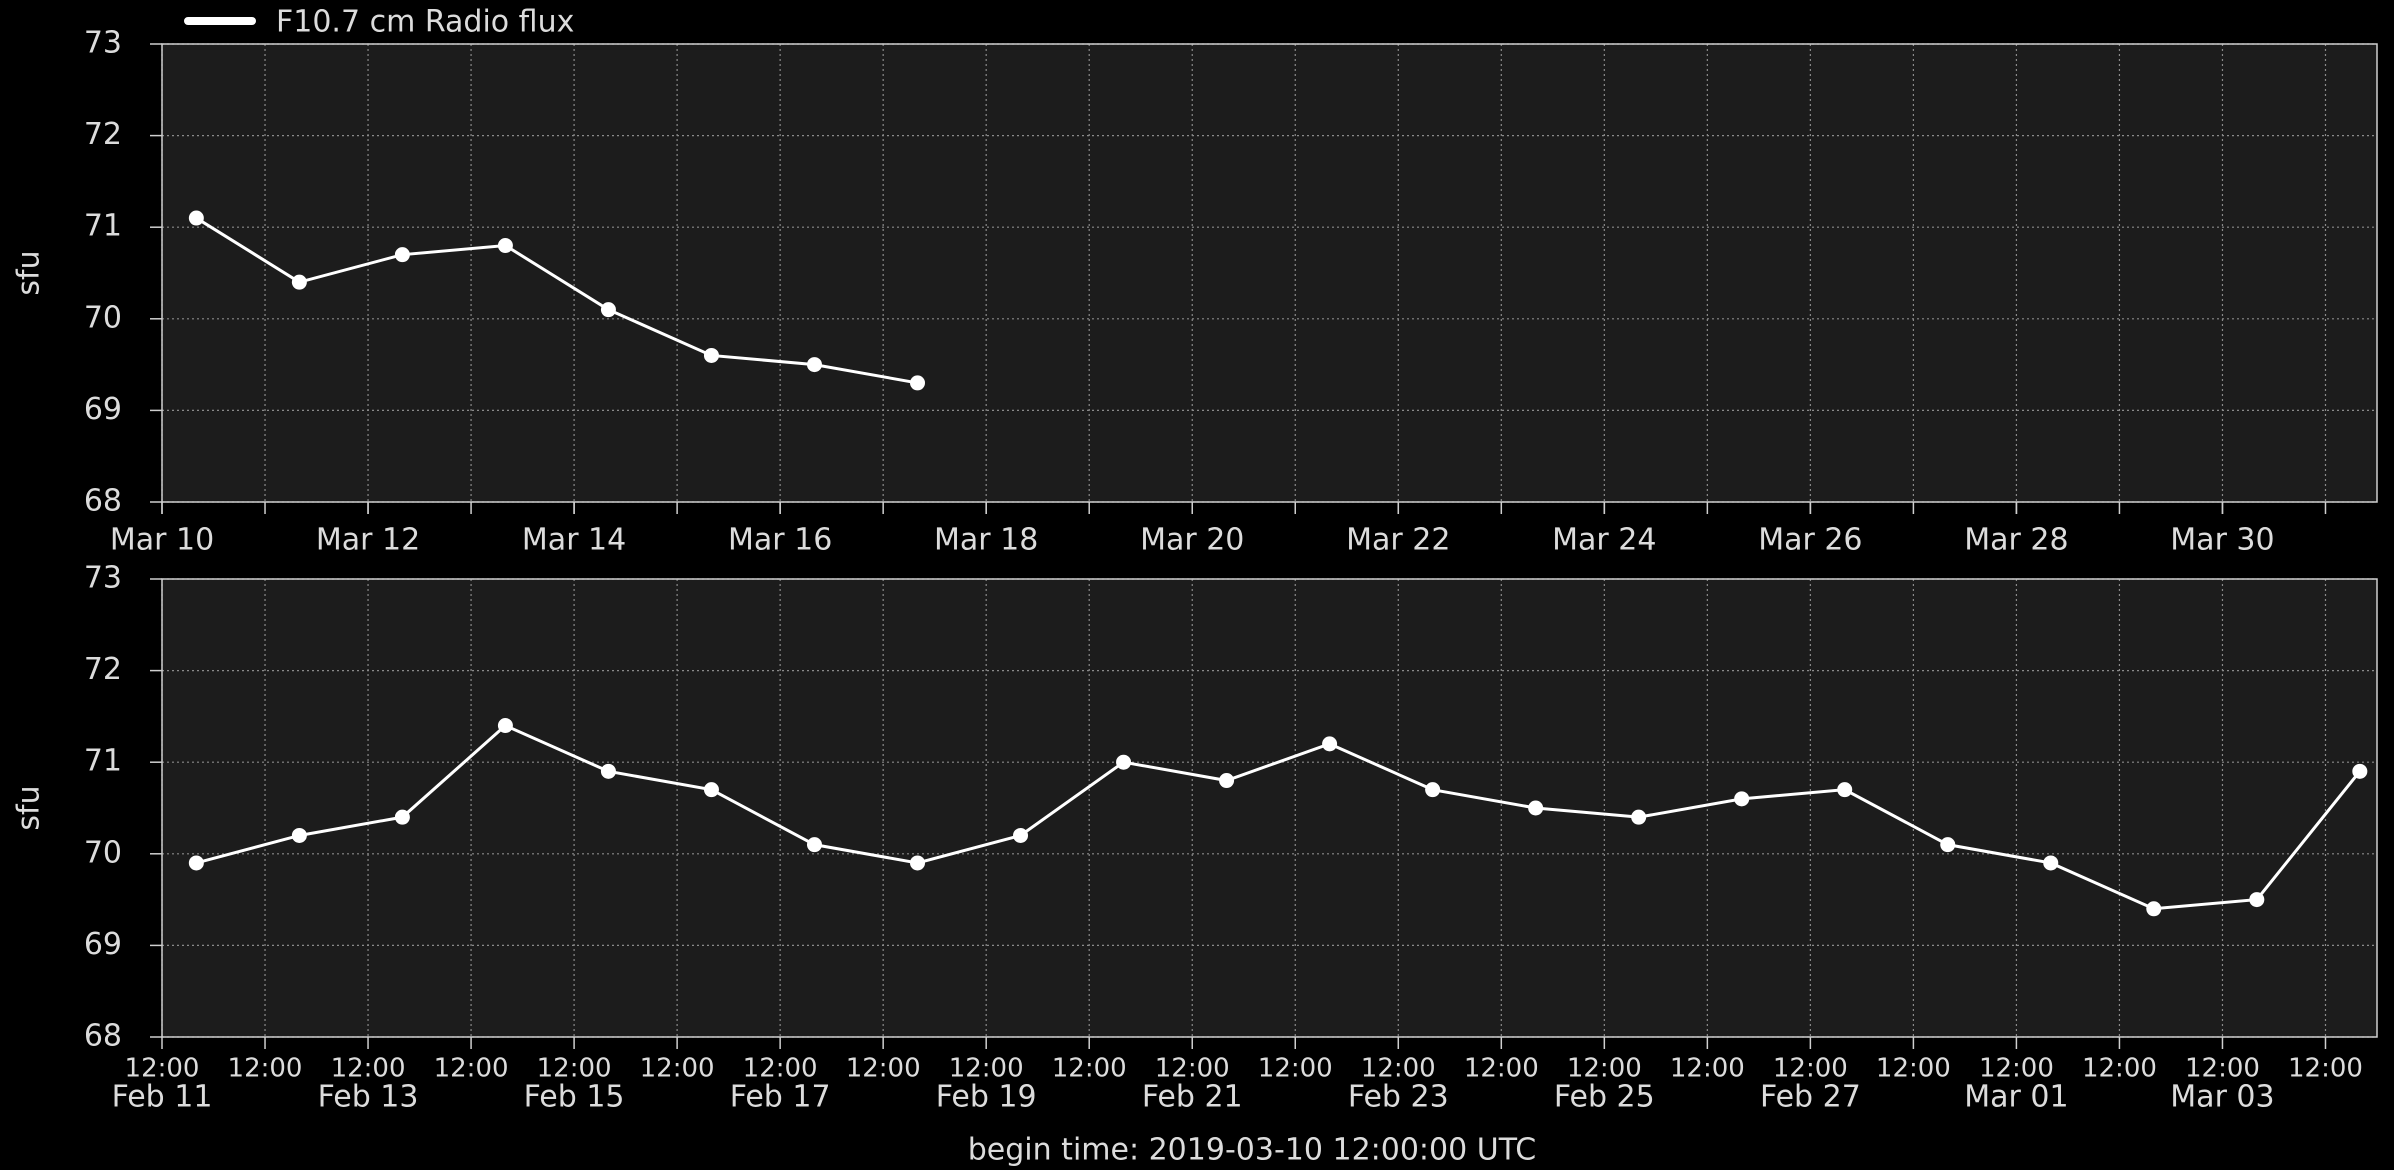 The width and height of the screenshot is (2394, 1170). I want to click on x-date-label: Feb 21, so click(1192, 1097).